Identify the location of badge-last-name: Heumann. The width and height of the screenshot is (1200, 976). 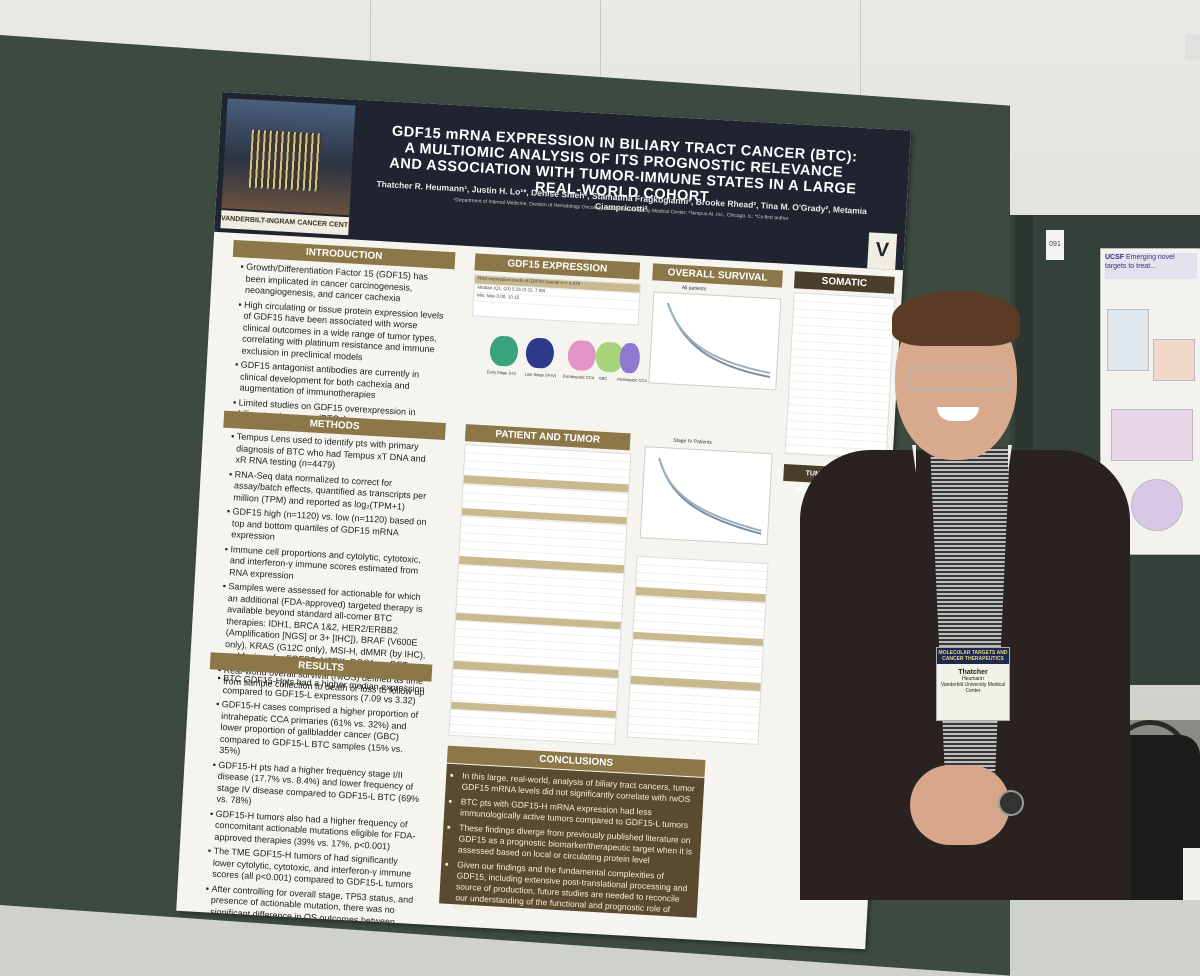
(973, 679).